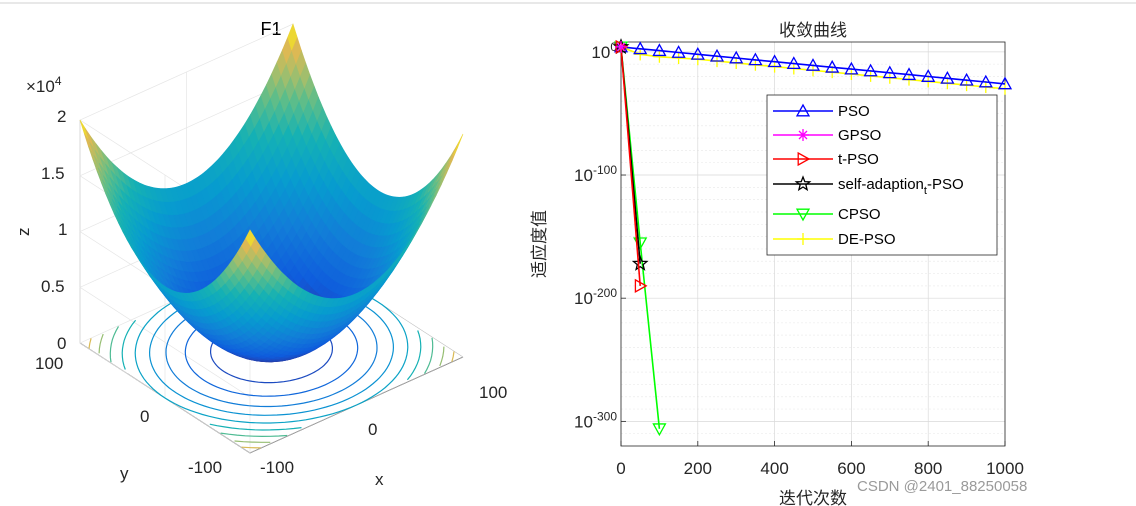 Image resolution: width=1136 pixels, height=506 pixels. I want to click on series-gpso, so click(621, 46).